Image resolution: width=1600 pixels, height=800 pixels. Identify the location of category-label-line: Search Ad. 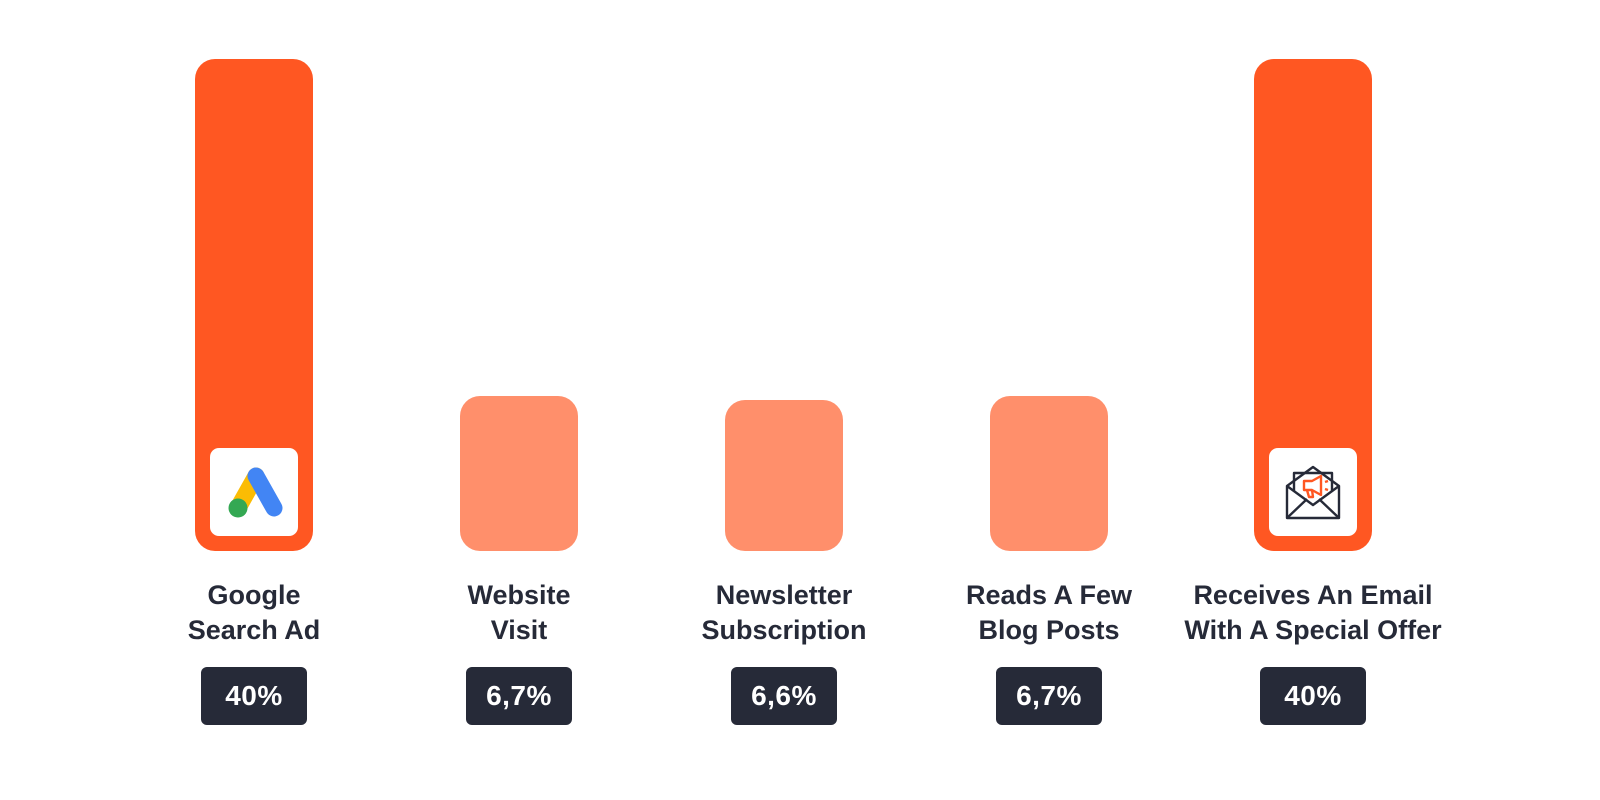
(254, 630).